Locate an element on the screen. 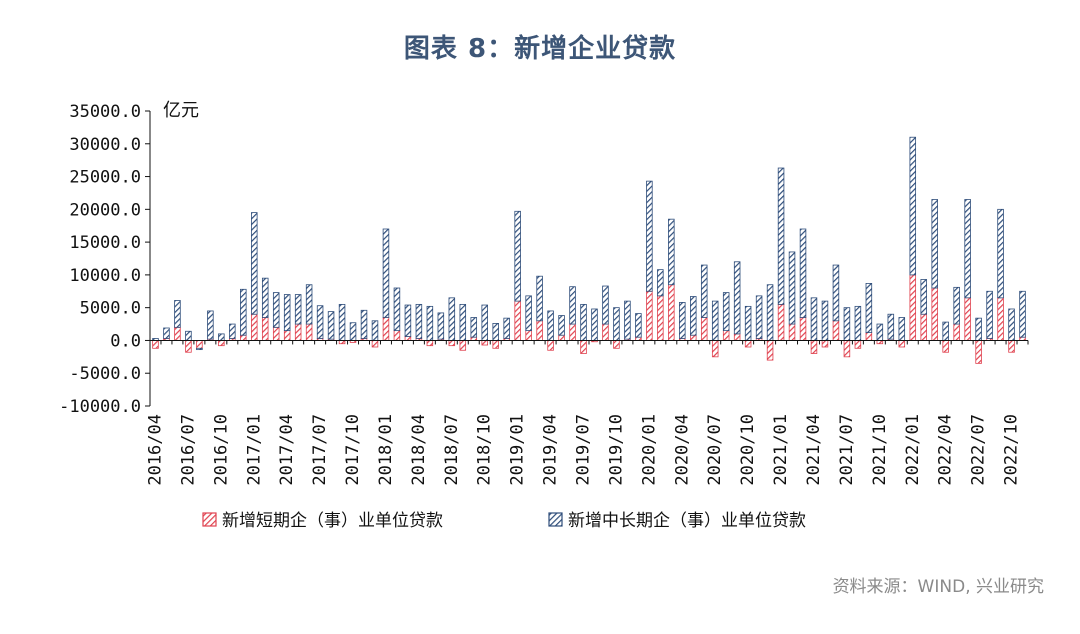 The width and height of the screenshot is (1080, 634). legend-swatch-long is located at coordinates (555, 519).